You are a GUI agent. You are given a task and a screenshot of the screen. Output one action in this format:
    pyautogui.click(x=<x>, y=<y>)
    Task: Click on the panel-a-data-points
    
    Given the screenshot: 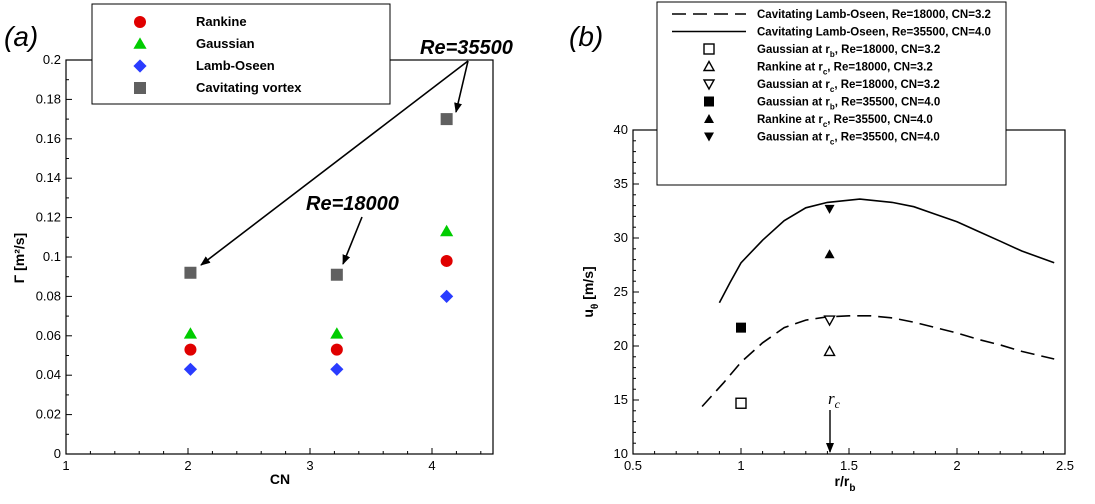 What is the action you would take?
    pyautogui.click(x=318, y=244)
    